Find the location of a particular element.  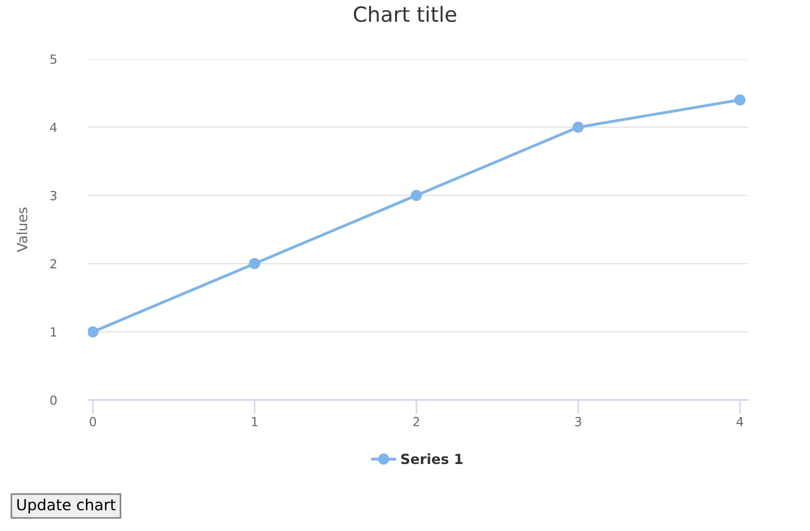

y-tick-label: 0 is located at coordinates (53, 400).